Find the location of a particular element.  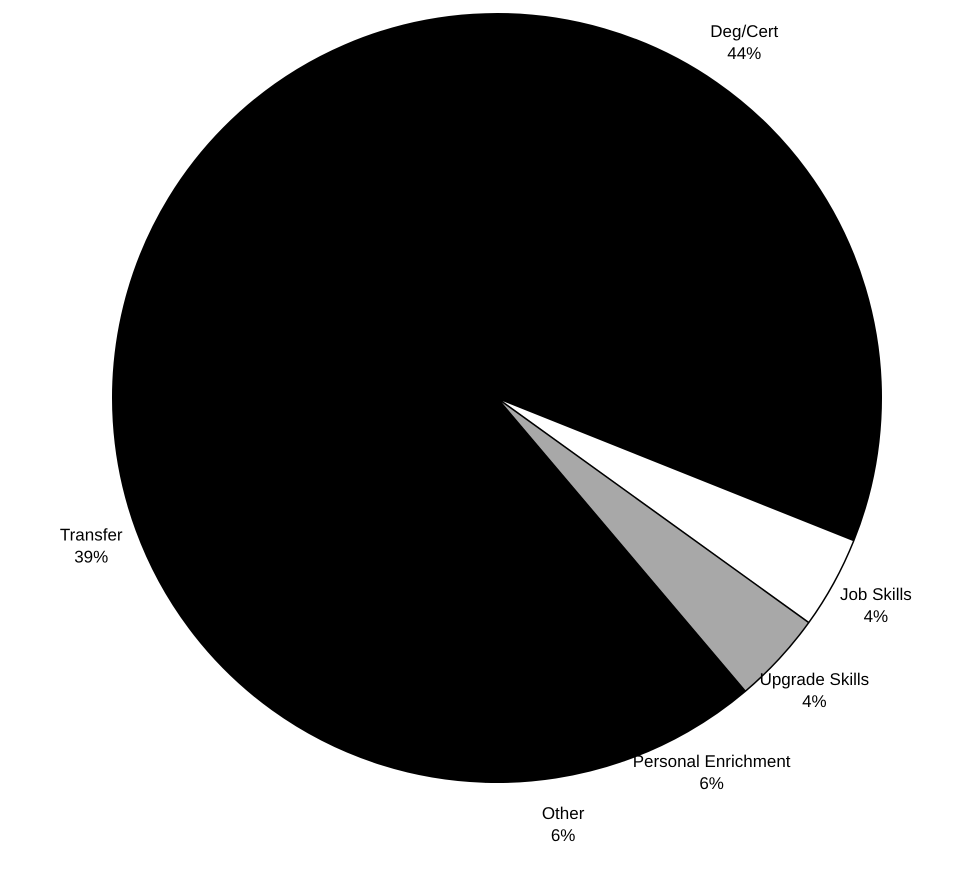

slice-label: Other is located at coordinates (563, 813).